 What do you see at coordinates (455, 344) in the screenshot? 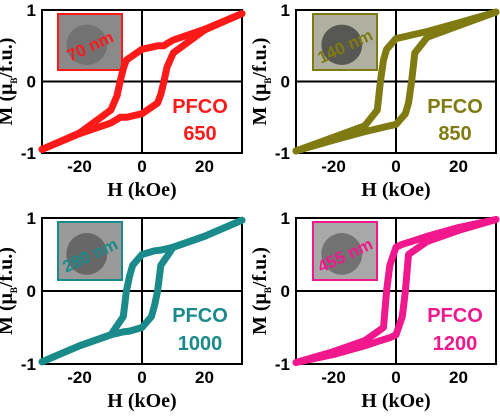
I see `sample-temperature-label: 1200` at bounding box center [455, 344].